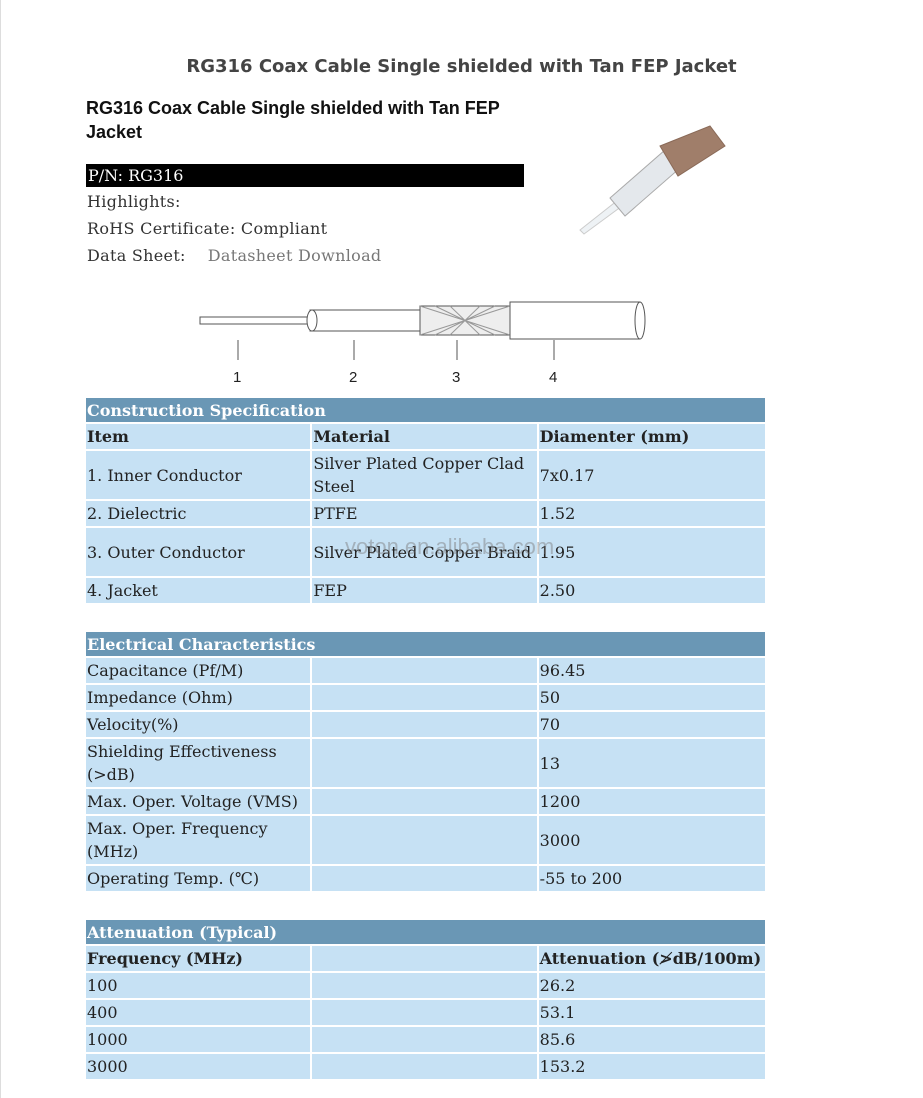 This screenshot has height=1098, width=923. I want to click on table-row: 4. Jacket FEP 2.50, so click(425, 590).